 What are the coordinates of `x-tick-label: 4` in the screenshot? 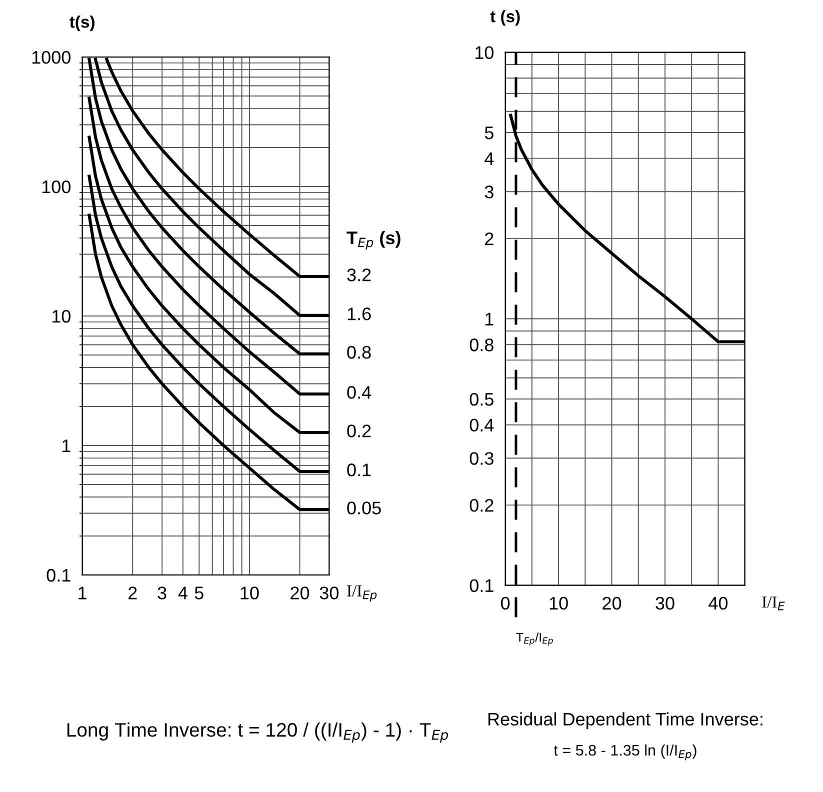 It's located at (183, 593).